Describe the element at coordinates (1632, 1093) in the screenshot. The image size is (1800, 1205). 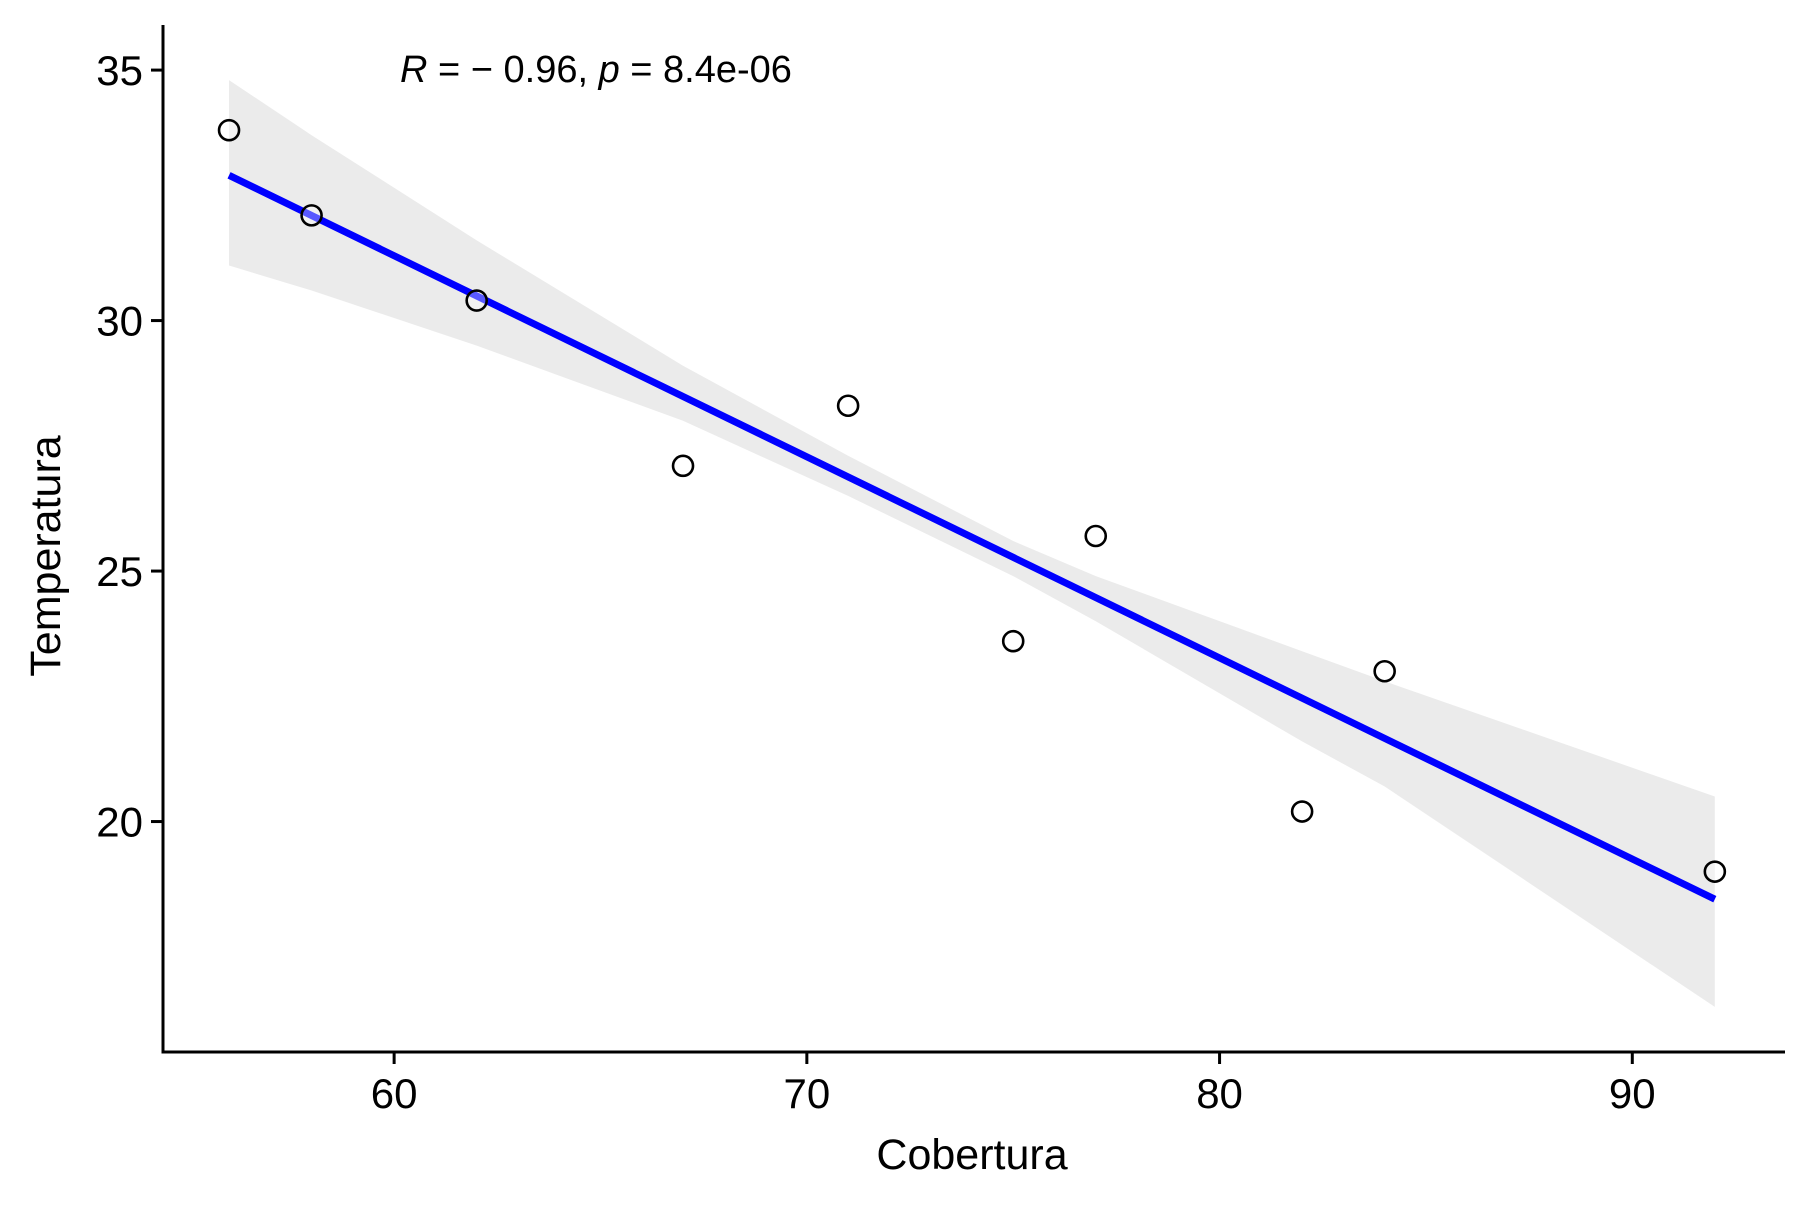
I see `x-tick-label-90: 90` at that location.